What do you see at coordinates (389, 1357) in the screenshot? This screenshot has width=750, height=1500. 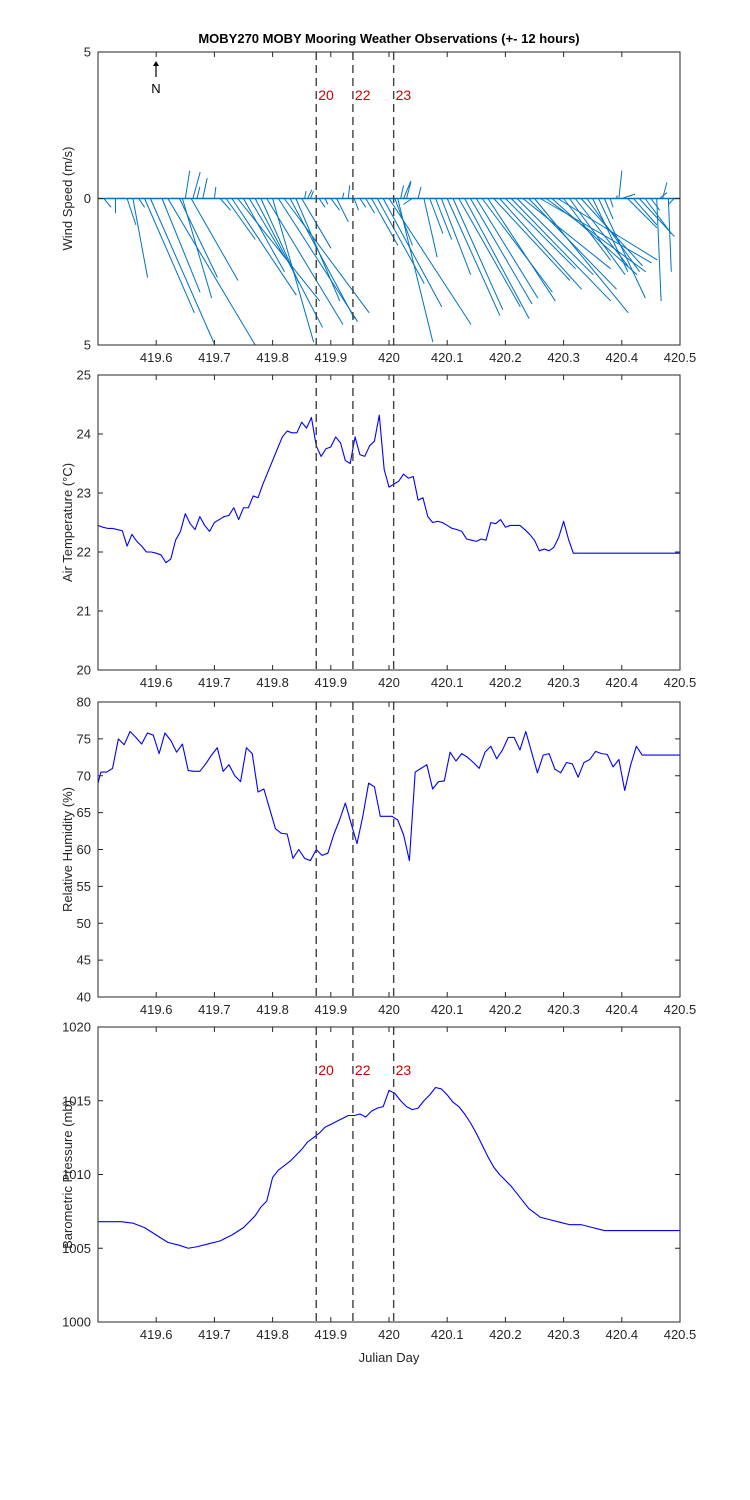 I see `x-axis-label: Julian Day` at bounding box center [389, 1357].